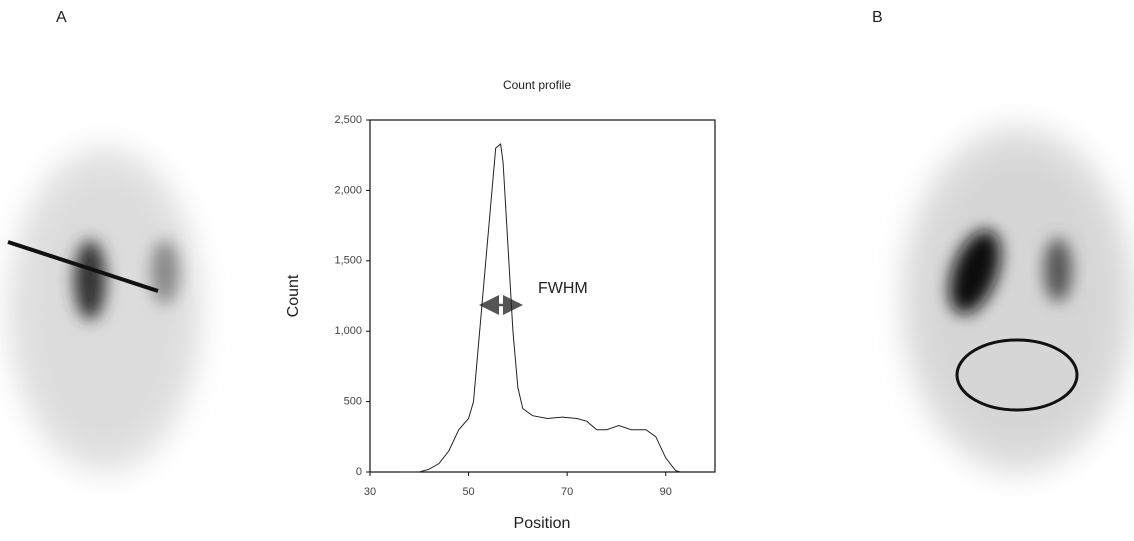  Describe the element at coordinates (348, 331) in the screenshot. I see `y-tick-label: 1,000` at that location.